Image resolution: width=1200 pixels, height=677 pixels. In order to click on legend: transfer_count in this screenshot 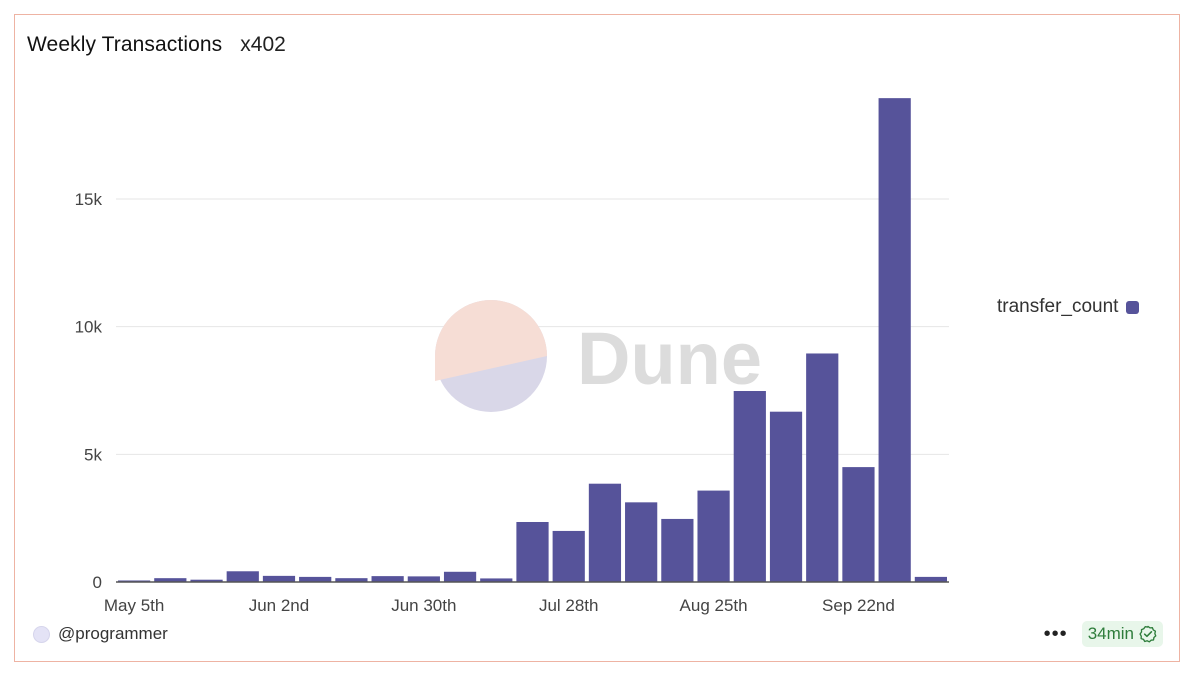, I will do `click(1068, 307)`.